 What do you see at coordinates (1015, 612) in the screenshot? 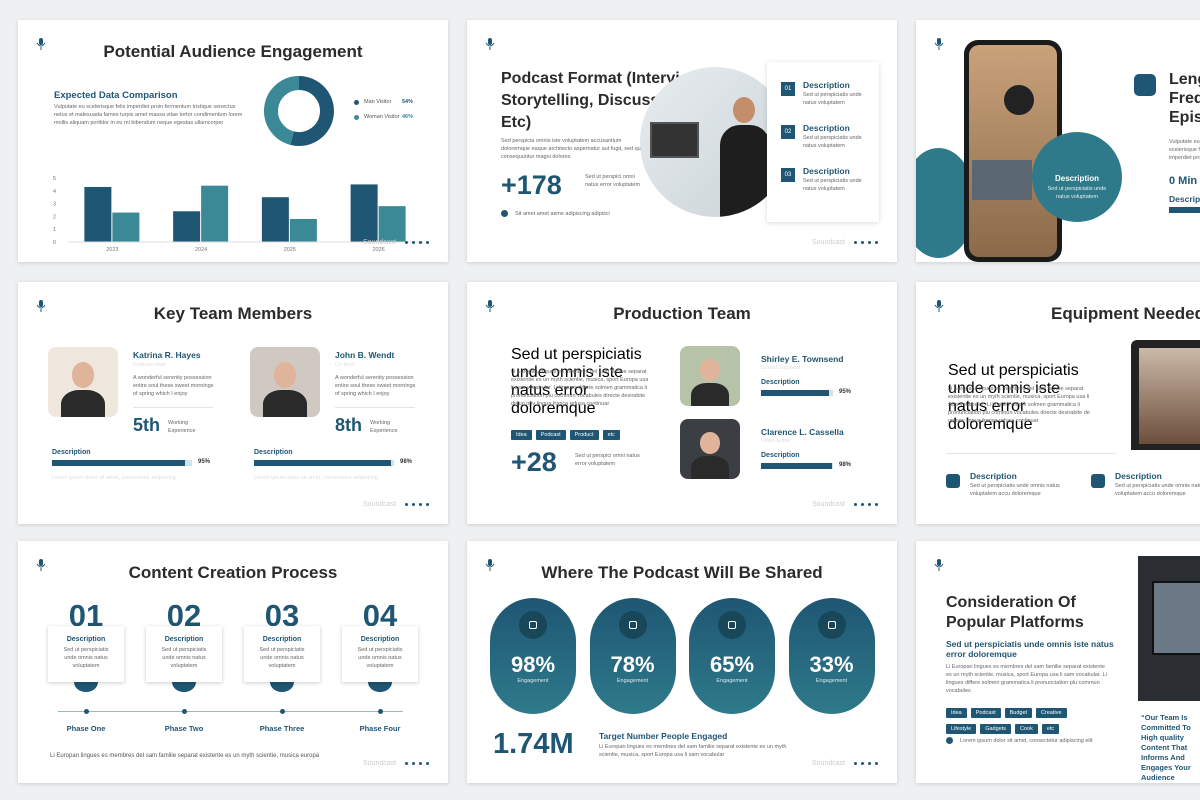
I see `slide-title: Consideration Of Popular Platforms` at bounding box center [1015, 612].